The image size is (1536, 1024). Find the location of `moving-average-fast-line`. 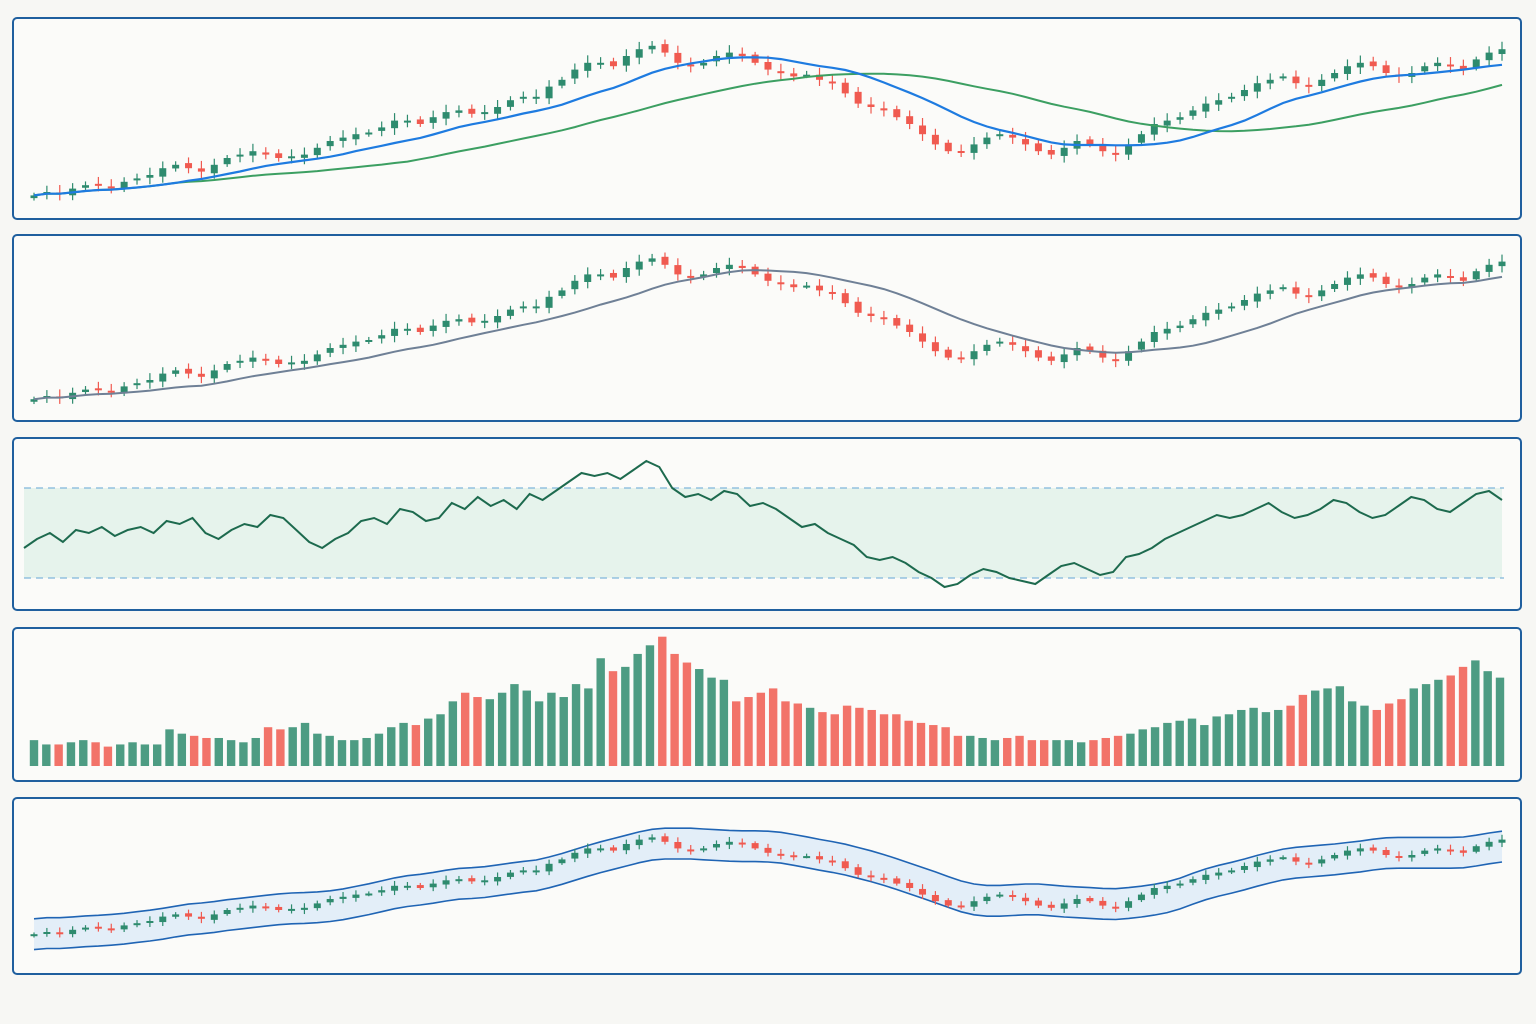

moving-average-fast-line is located at coordinates (768, 126).